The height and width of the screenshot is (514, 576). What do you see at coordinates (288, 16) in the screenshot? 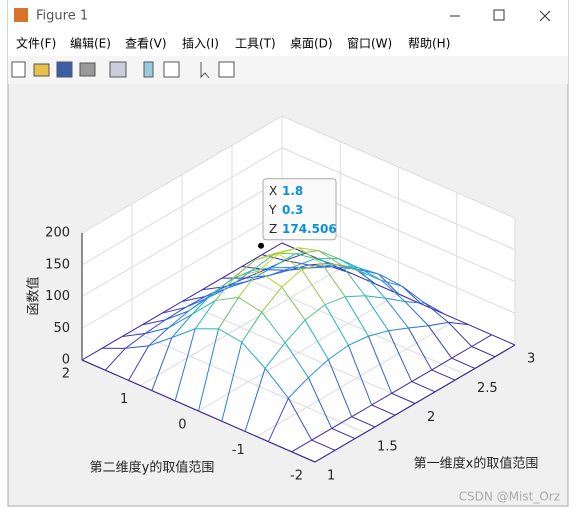
I see `title-bar` at bounding box center [288, 16].